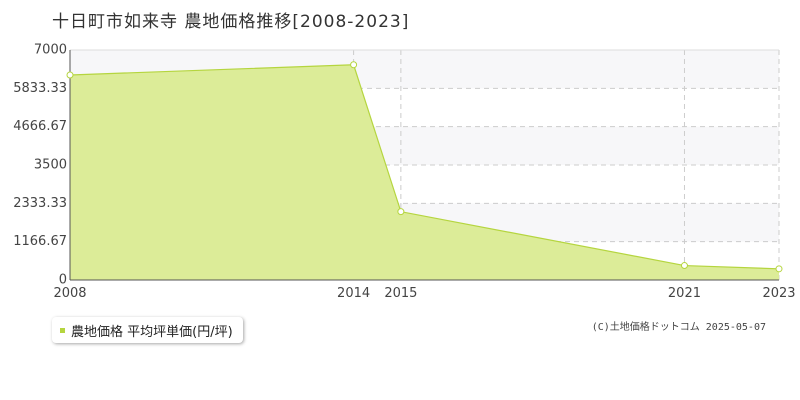  I want to click on x-tick-label: 2014, so click(353, 293).